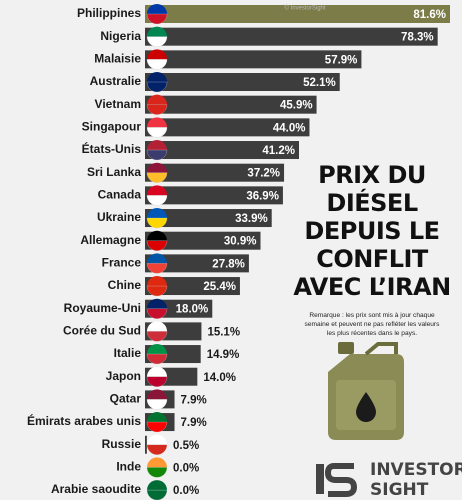 The width and height of the screenshot is (462, 500). What do you see at coordinates (372, 259) in the screenshot?
I see `title-line: CONFLIT` at bounding box center [372, 259].